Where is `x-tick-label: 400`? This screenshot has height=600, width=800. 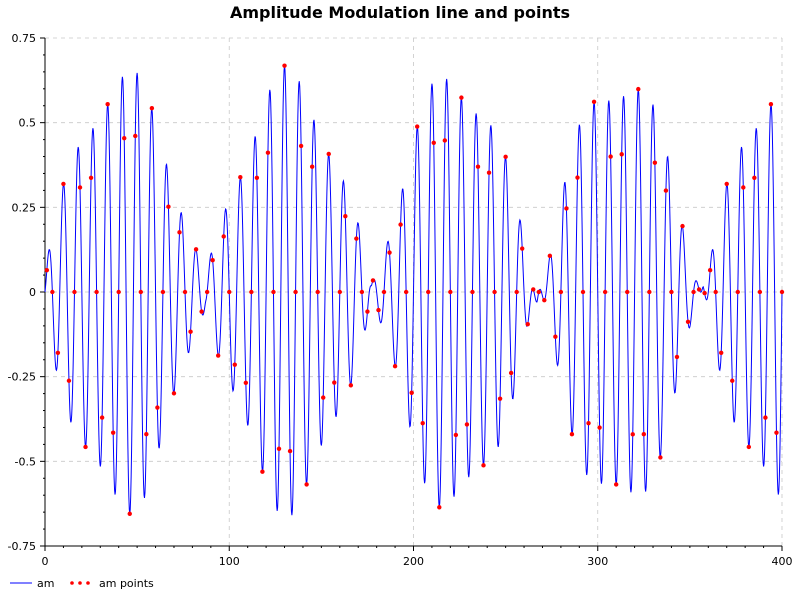 x-tick-label: 400 is located at coordinates (782, 561).